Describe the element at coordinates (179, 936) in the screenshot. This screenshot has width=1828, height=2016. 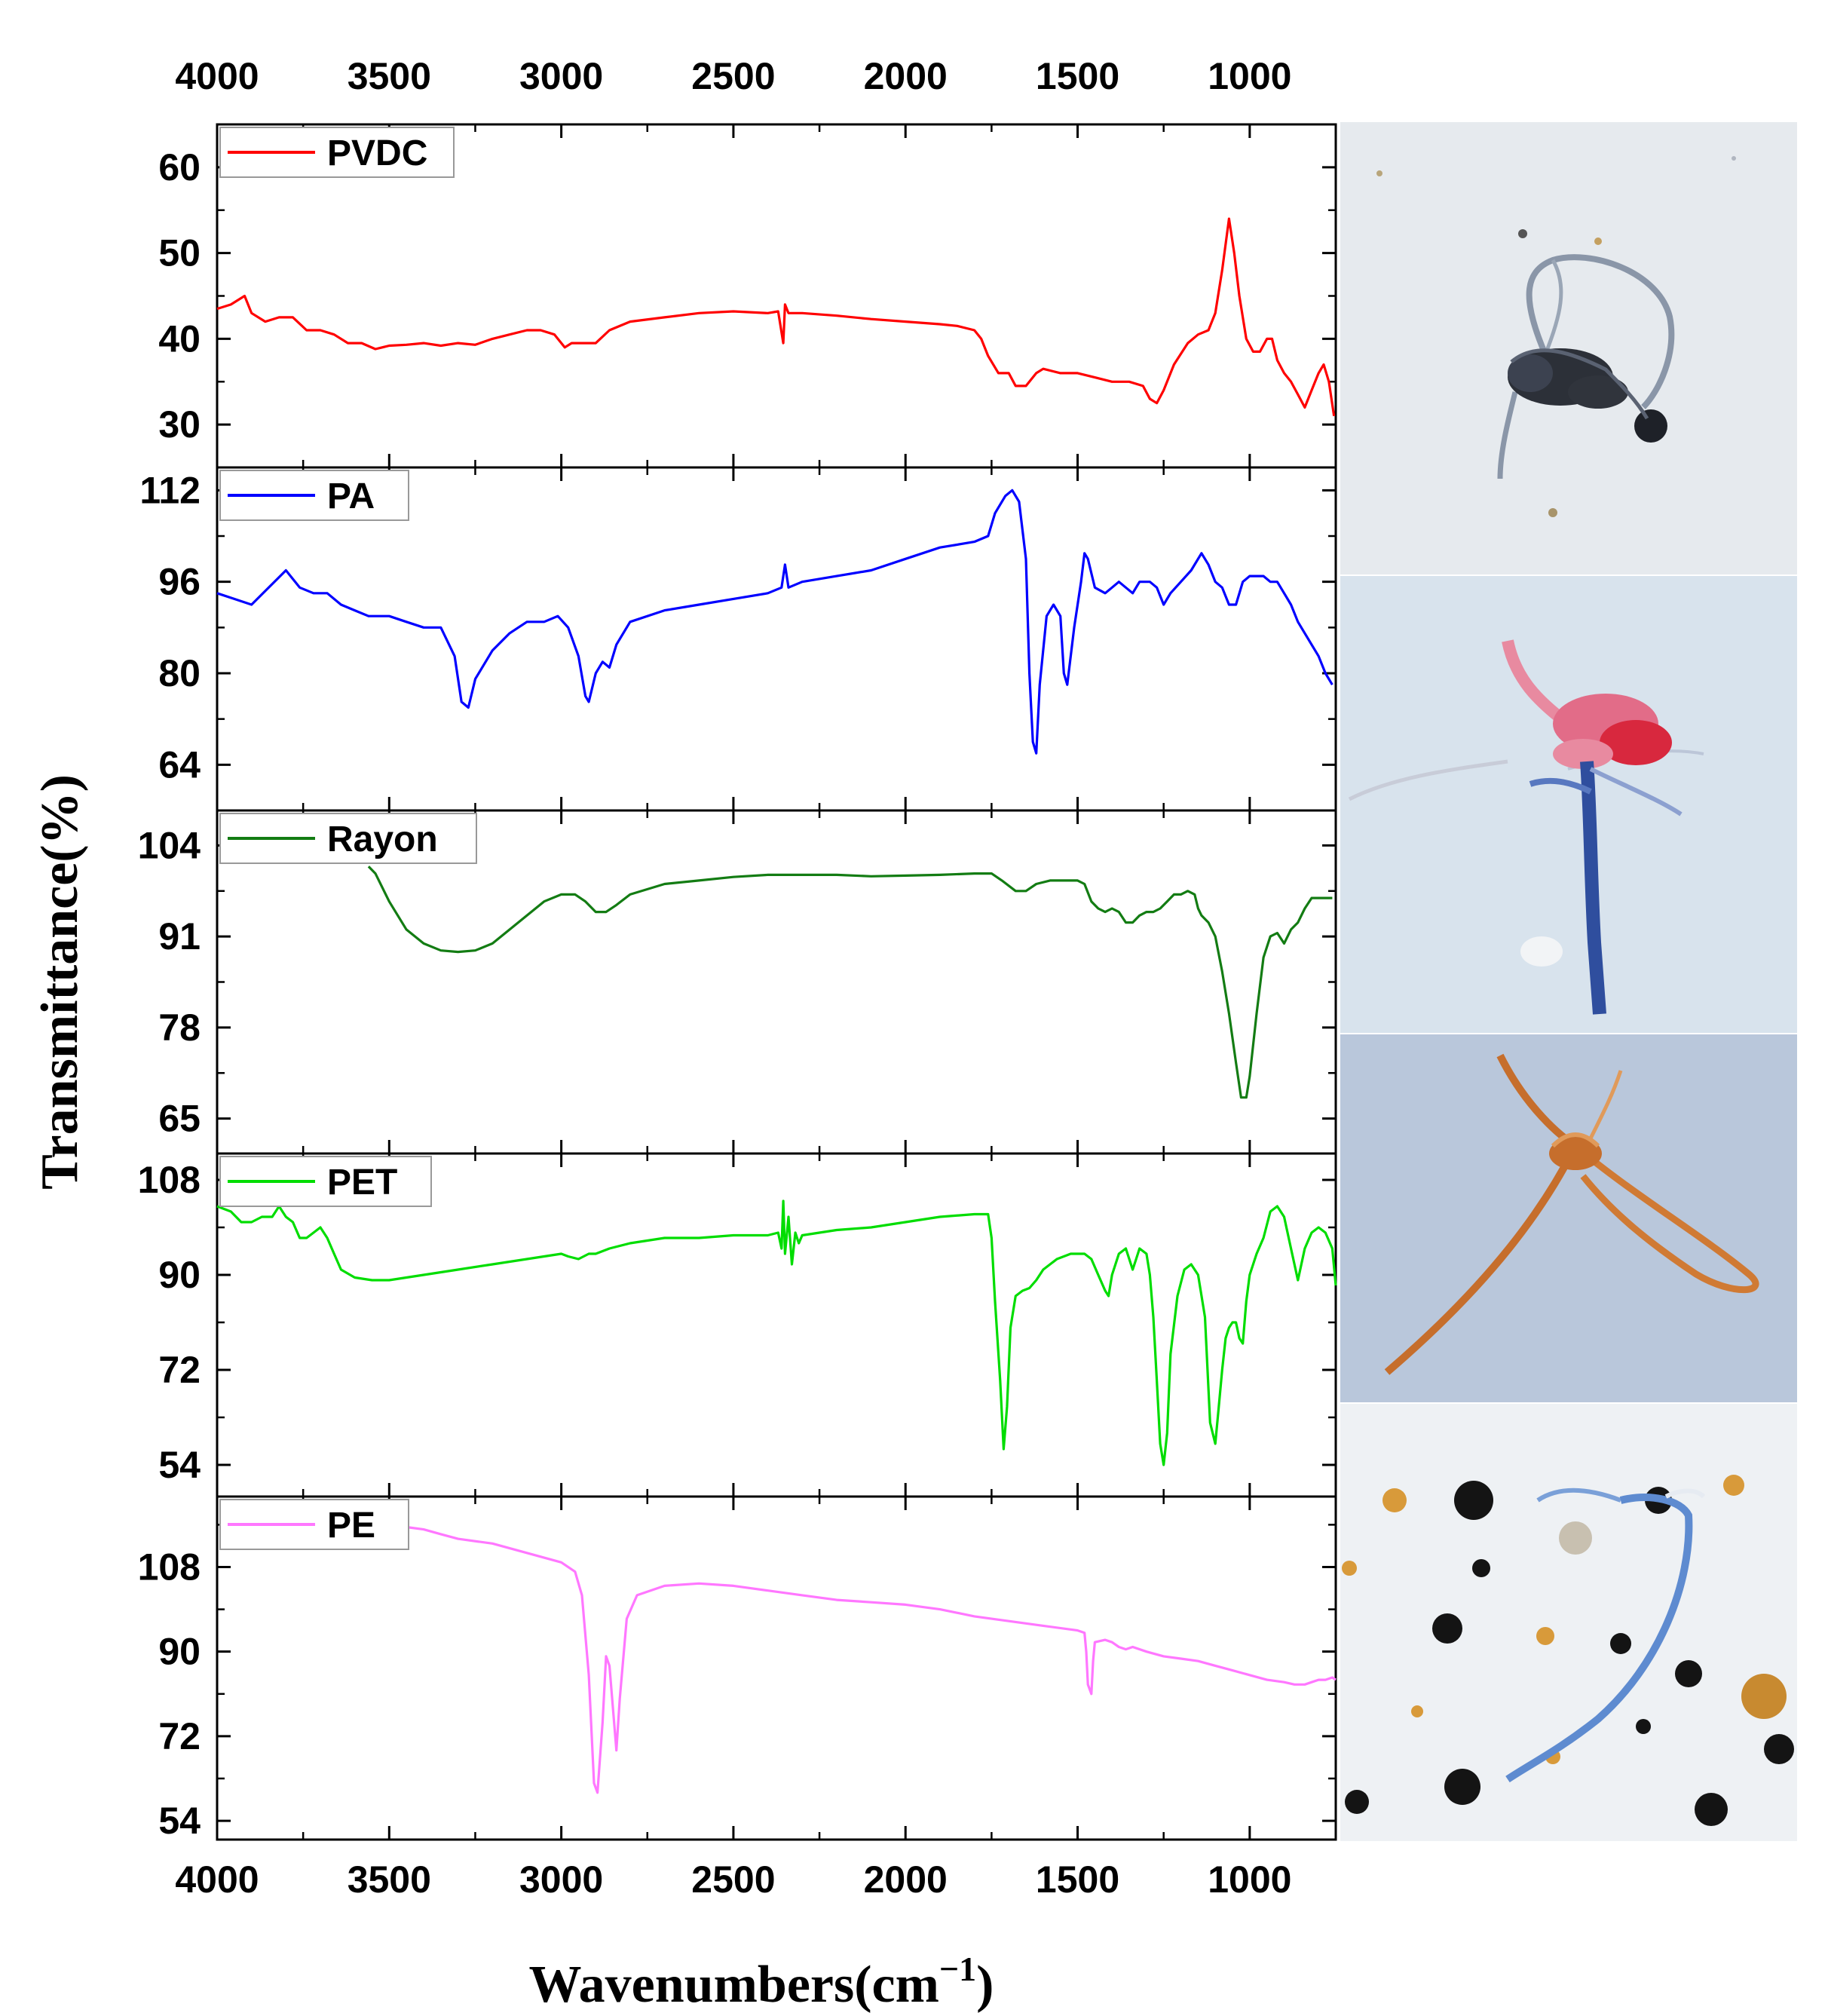
I see `y-tick-label: 91` at that location.